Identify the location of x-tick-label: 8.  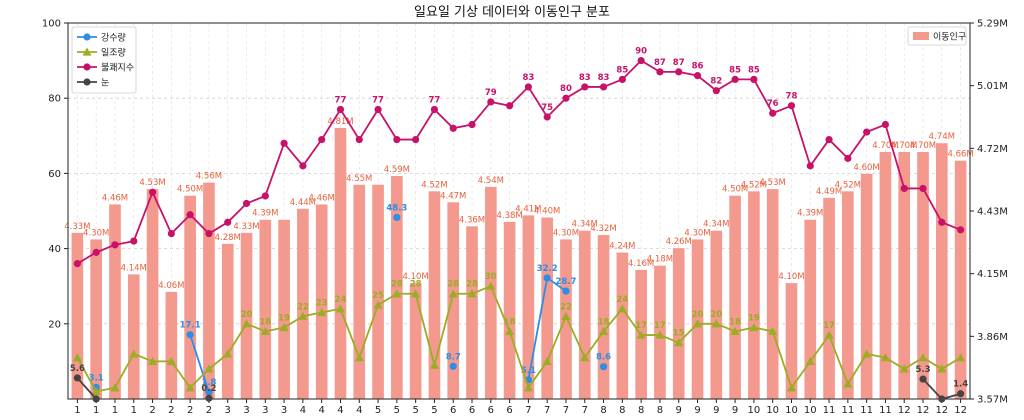
(603, 410).